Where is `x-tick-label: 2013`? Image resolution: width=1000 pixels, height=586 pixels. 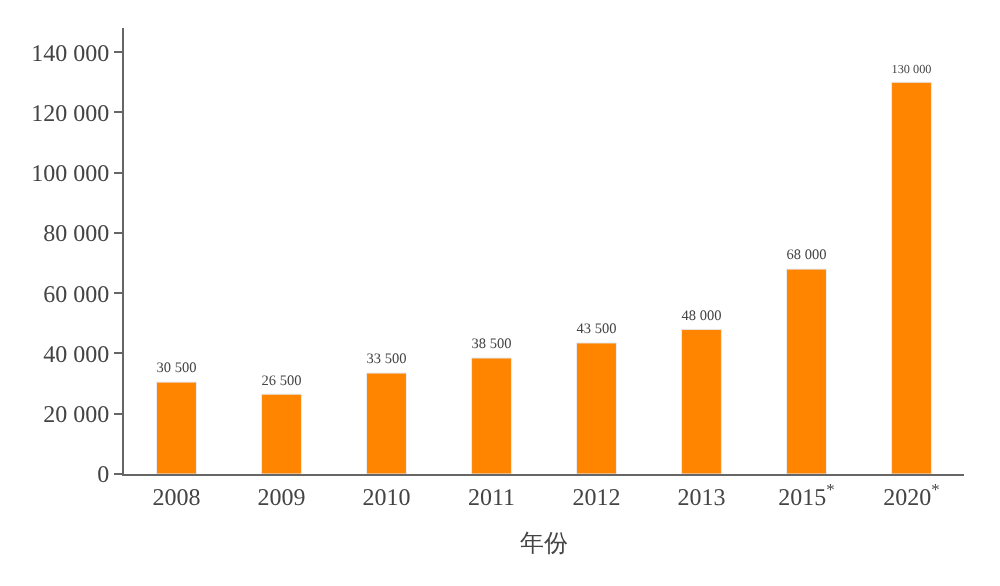
x-tick-label: 2013 is located at coordinates (701, 496).